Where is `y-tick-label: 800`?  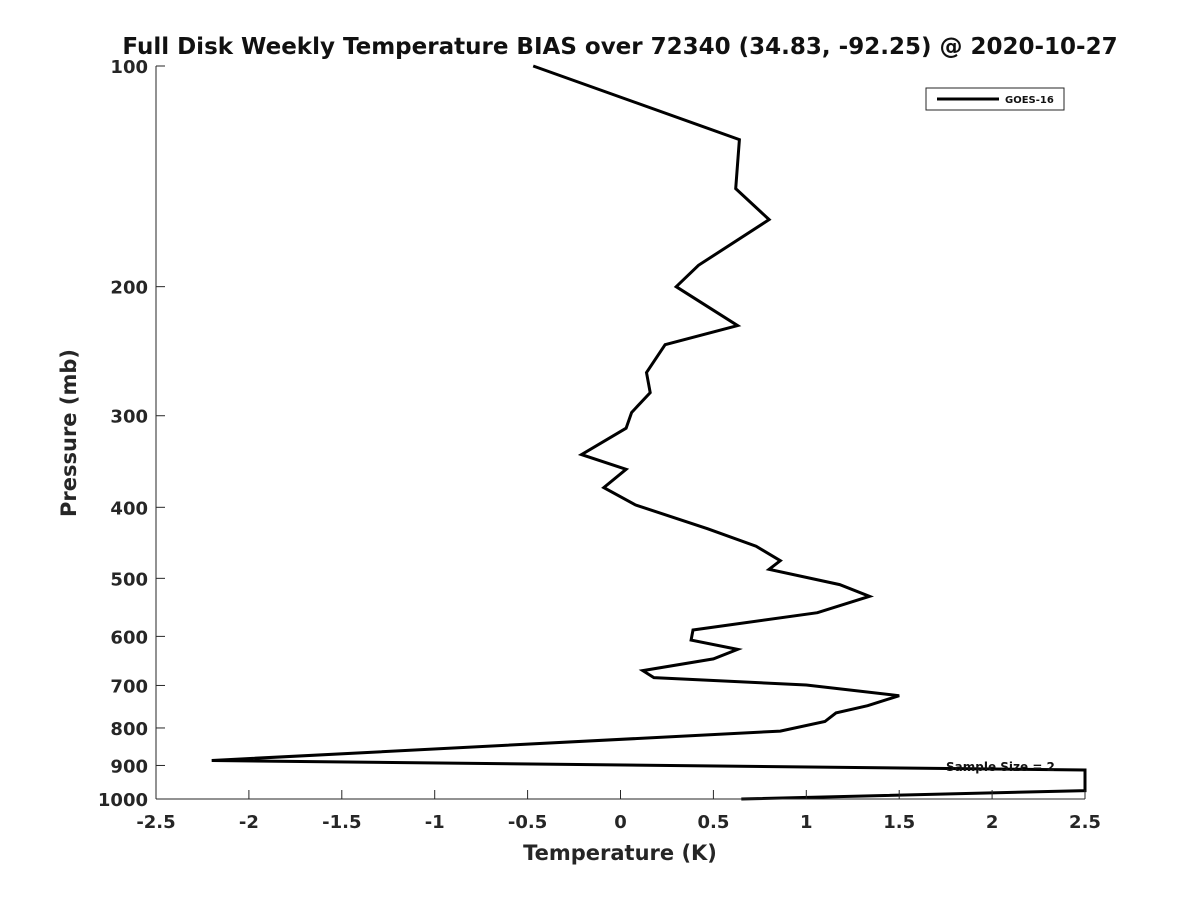 y-tick-label: 800 is located at coordinates (129, 729).